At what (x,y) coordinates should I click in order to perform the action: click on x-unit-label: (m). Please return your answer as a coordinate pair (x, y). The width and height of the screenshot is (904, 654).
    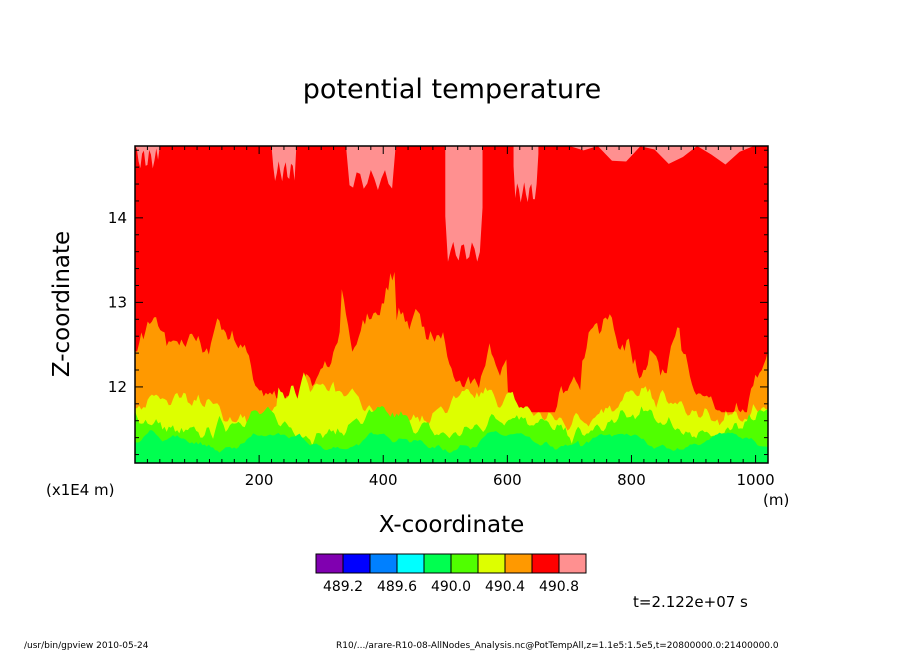
    Looking at the image, I should click on (776, 500).